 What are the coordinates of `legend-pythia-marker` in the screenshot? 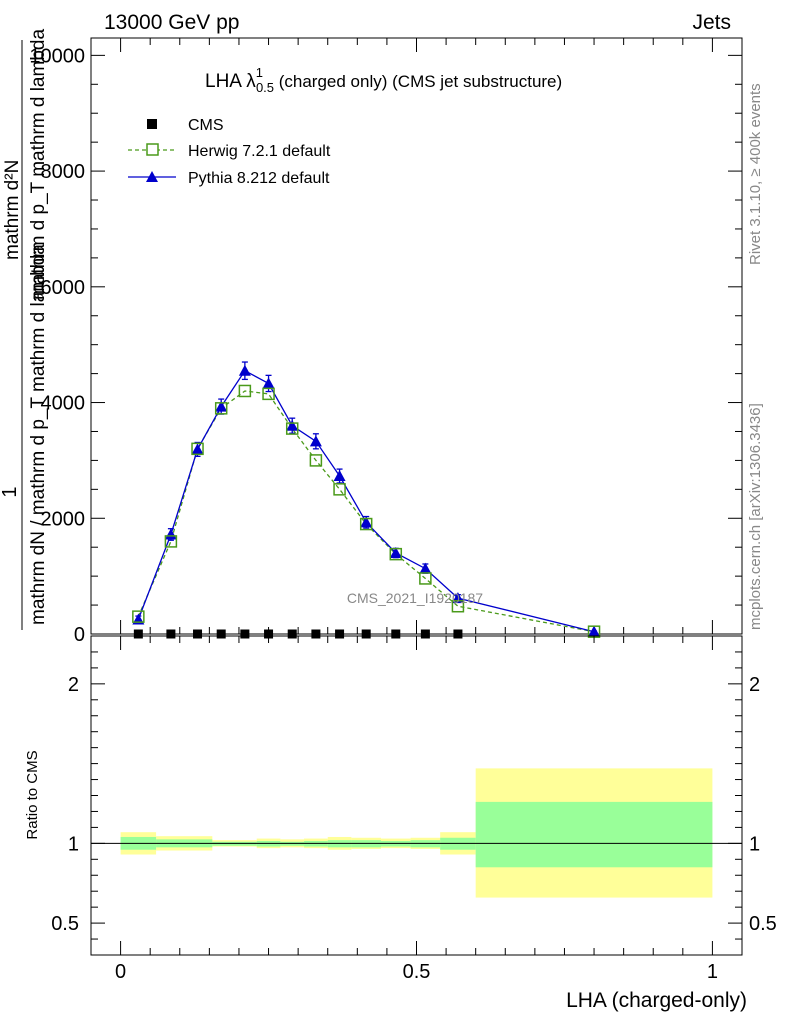 It's located at (152, 176).